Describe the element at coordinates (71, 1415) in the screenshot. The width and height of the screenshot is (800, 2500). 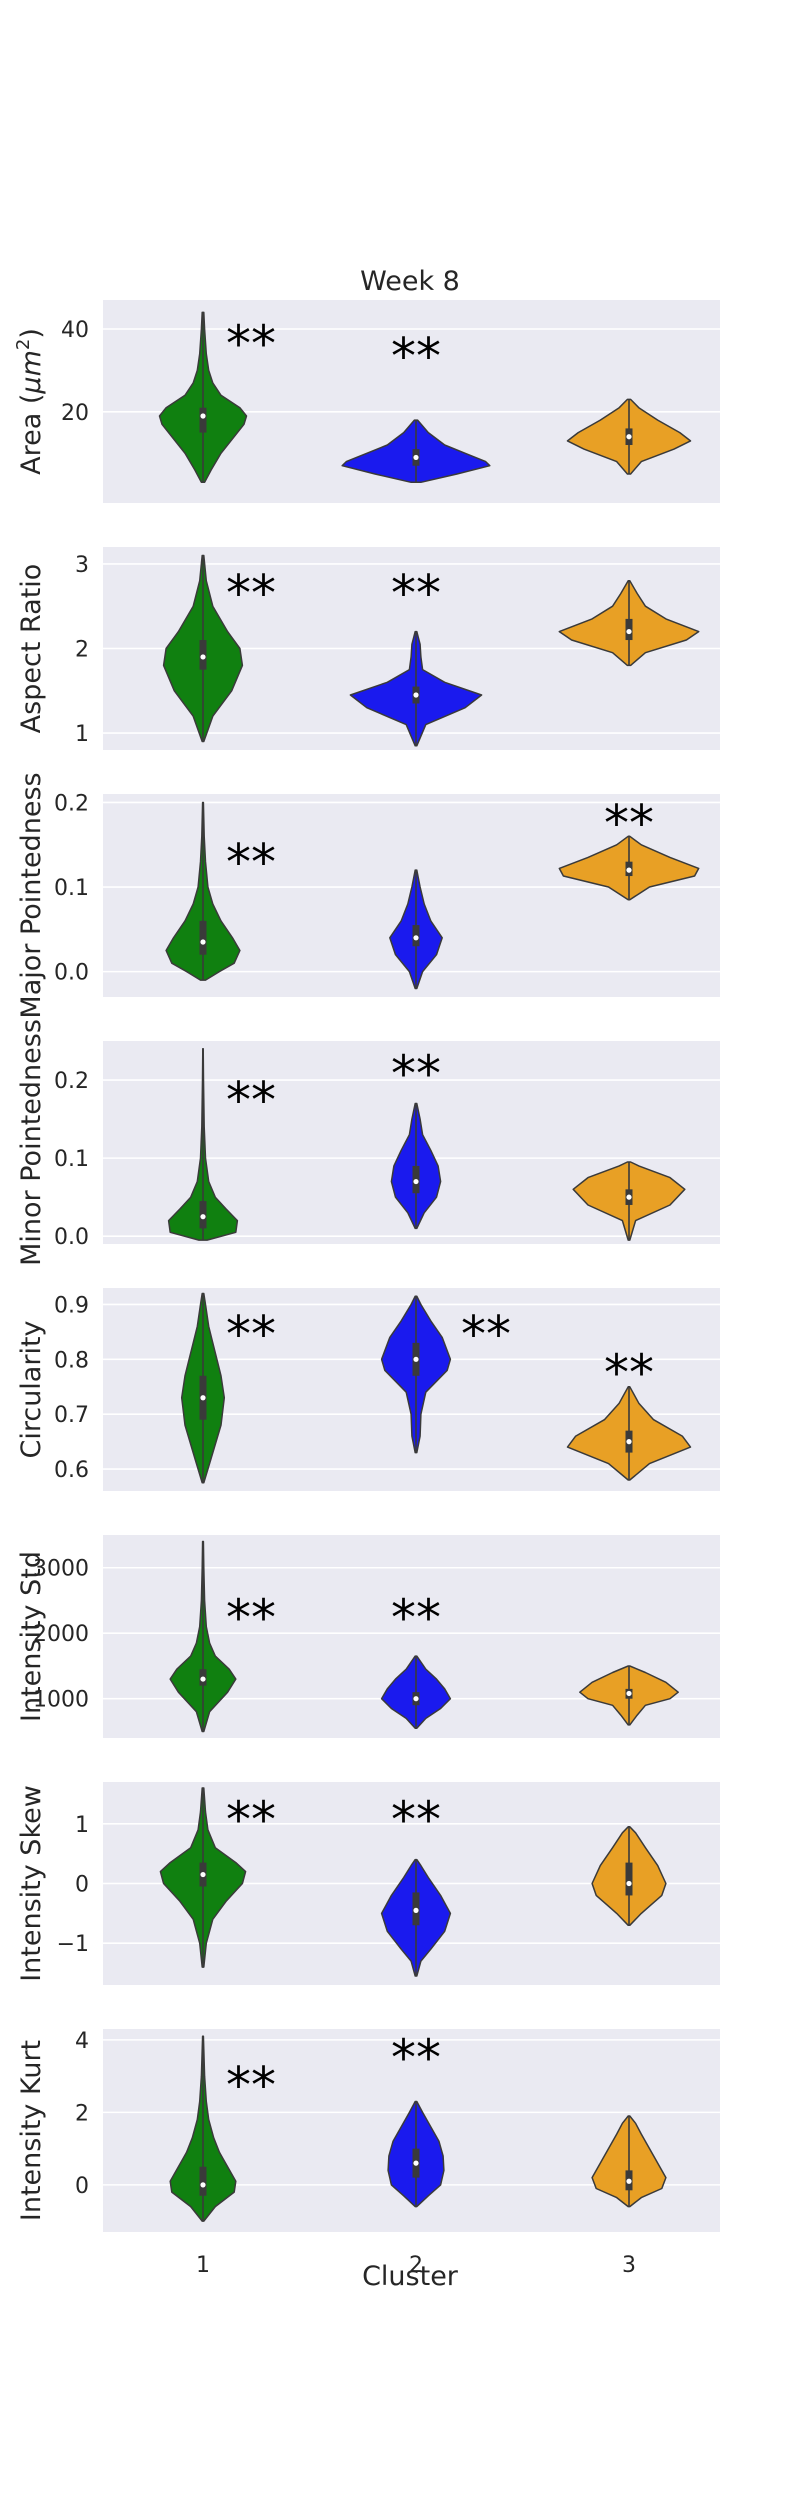
I see `y-tick-label: 0.7` at that location.